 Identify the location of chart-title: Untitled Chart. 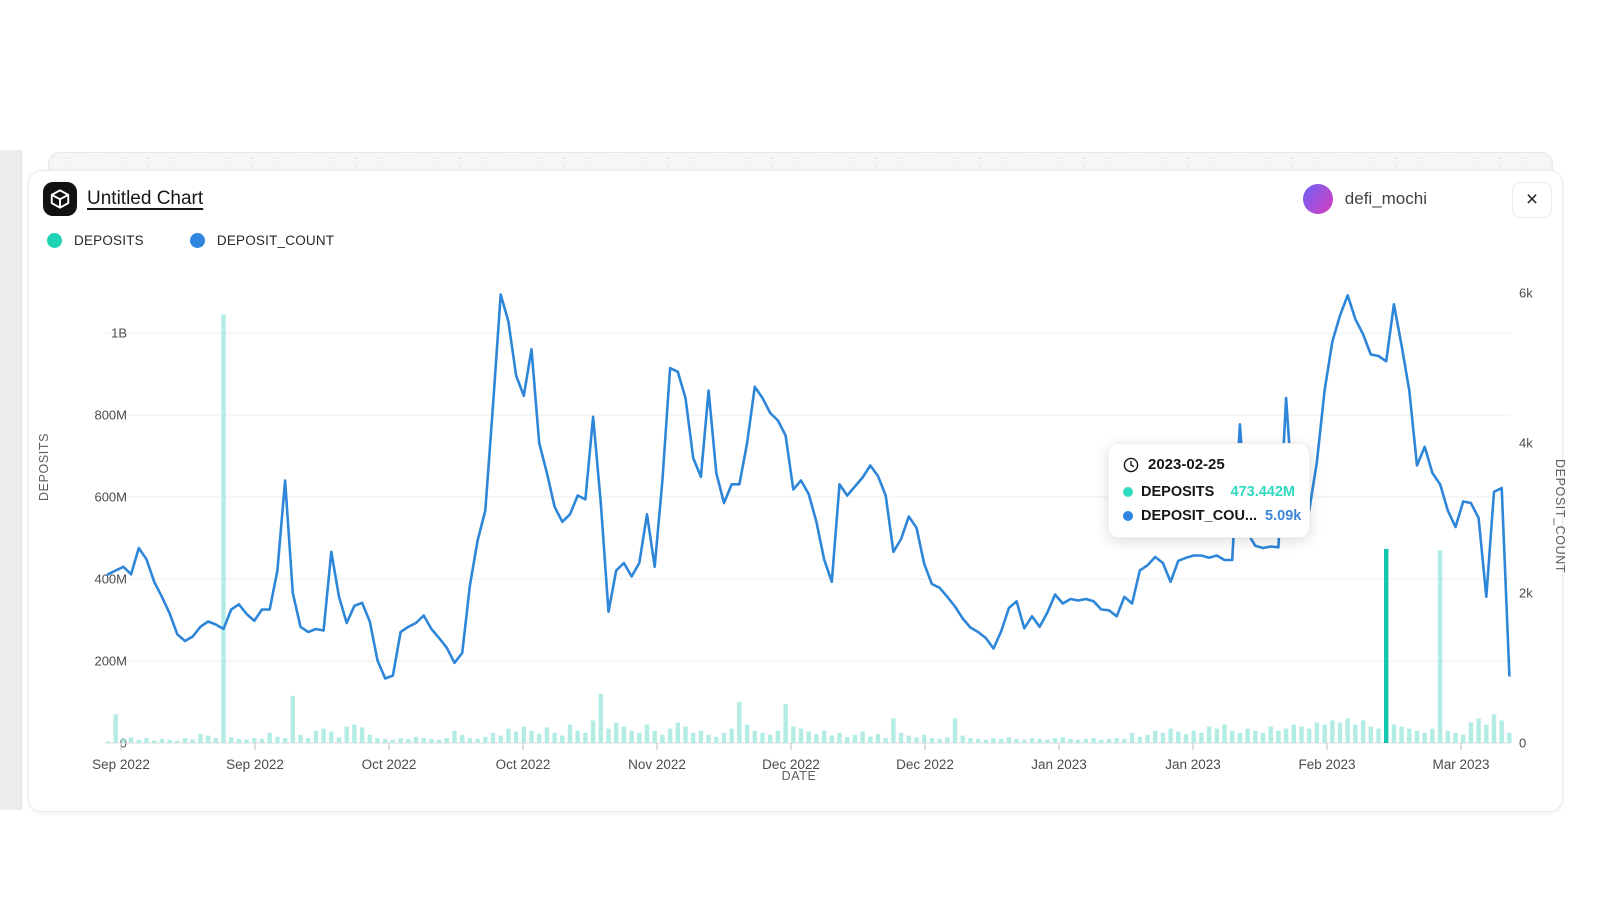
(145, 198).